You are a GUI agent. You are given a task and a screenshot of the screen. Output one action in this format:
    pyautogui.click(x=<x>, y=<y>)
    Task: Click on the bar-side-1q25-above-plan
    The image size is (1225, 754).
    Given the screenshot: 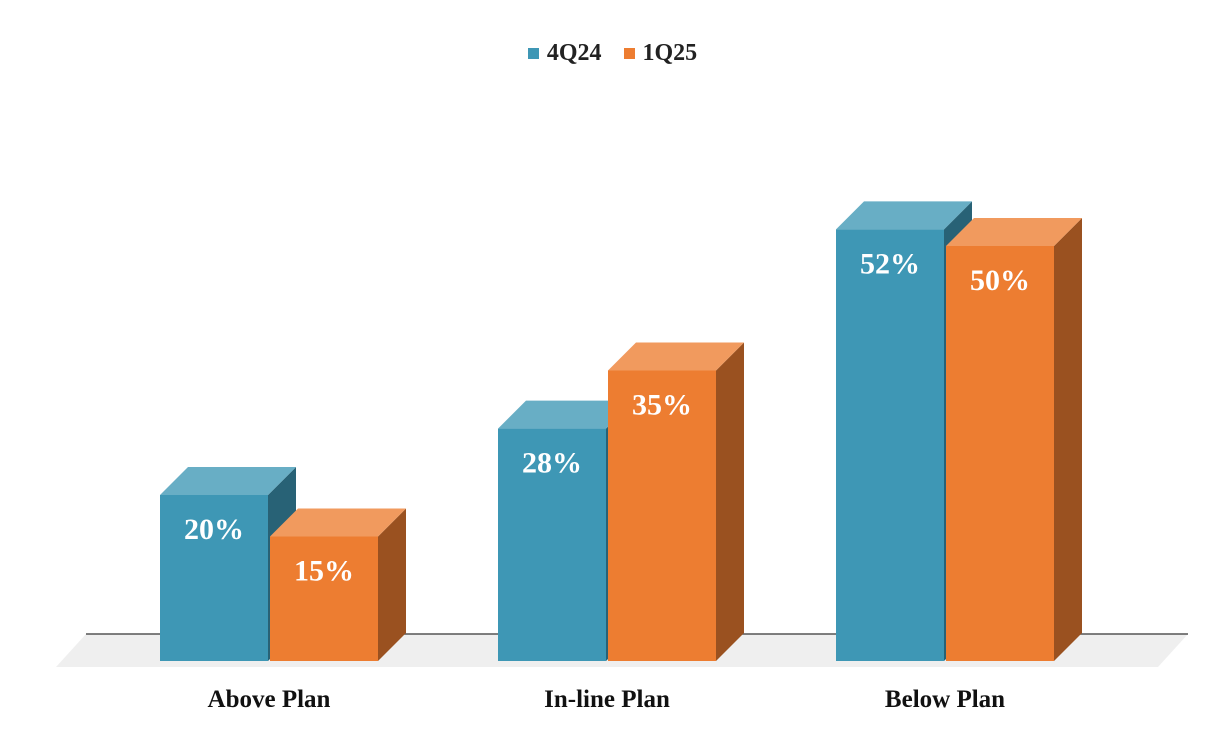 What is the action you would take?
    pyautogui.click(x=392, y=584)
    